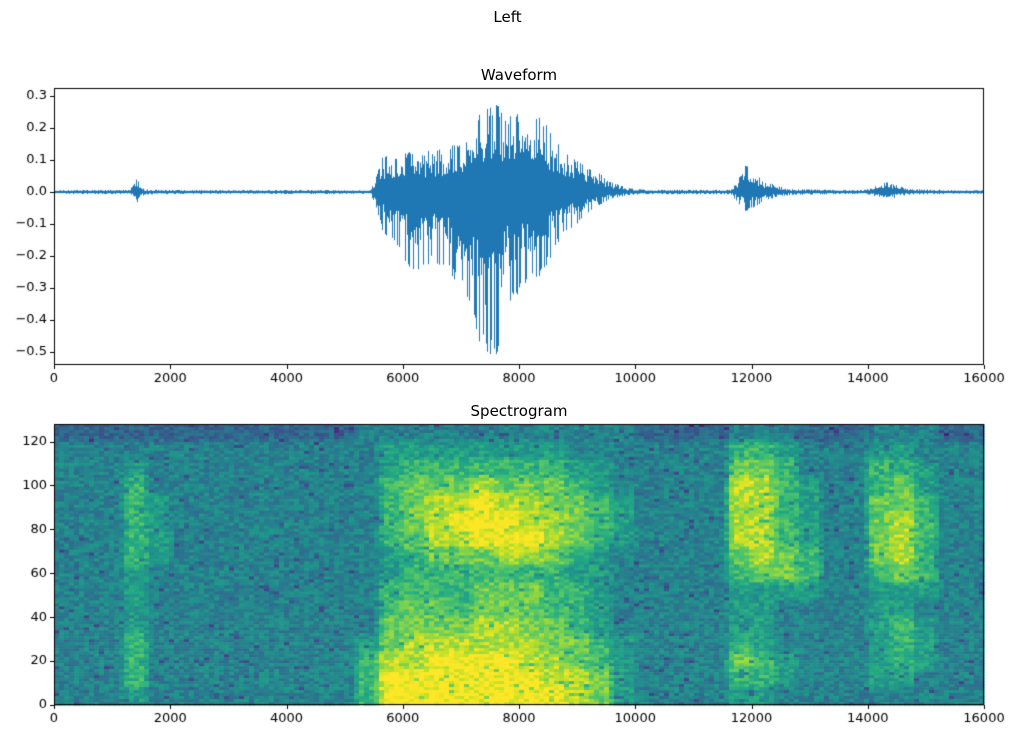  I want to click on waveform-title: Waveform, so click(519, 75).